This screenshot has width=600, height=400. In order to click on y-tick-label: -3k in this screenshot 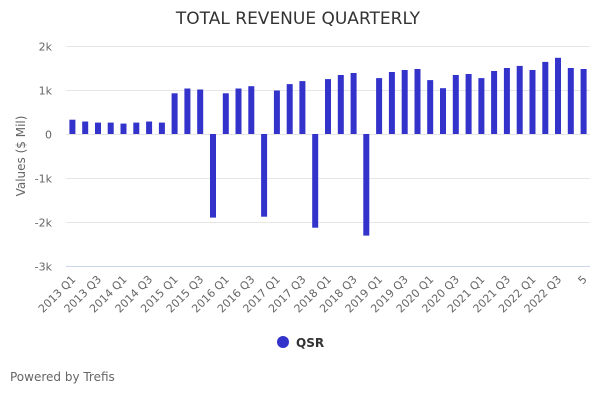, I will do `click(44, 267)`.